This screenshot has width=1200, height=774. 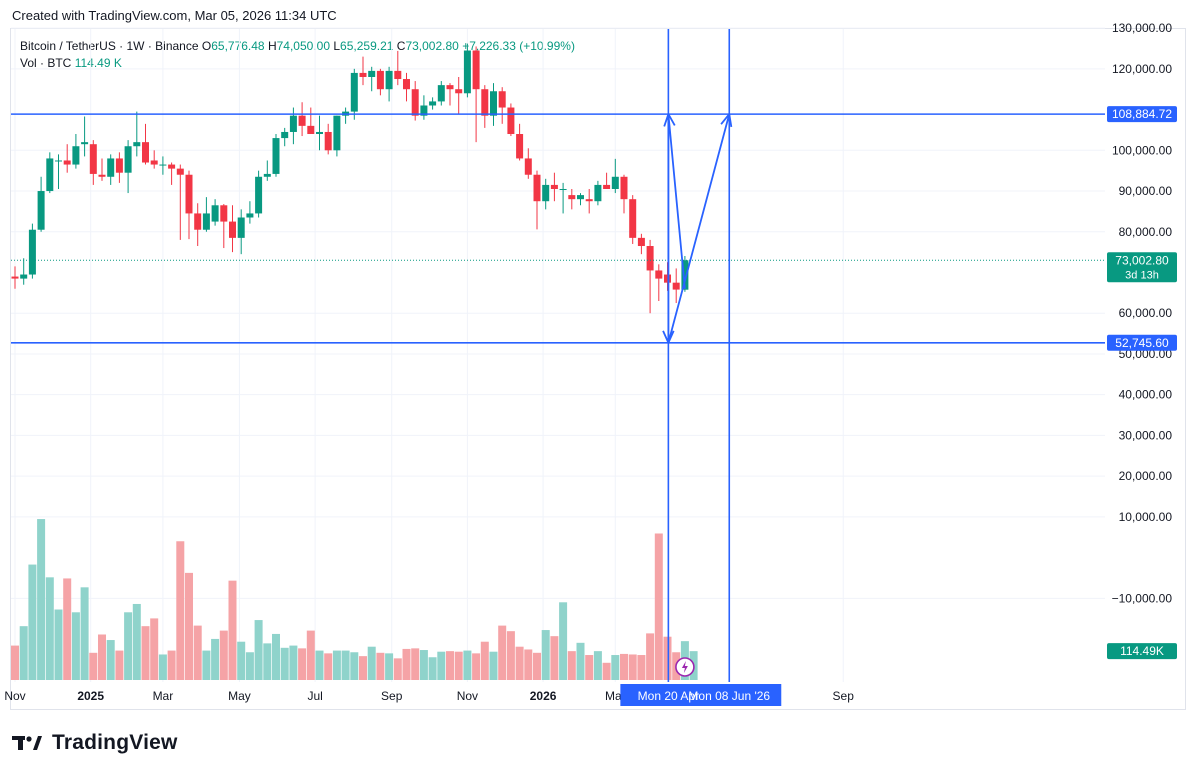 What do you see at coordinates (297, 63) in the screenshot?
I see `legend-volume-row: Vol · BTC 114.49 K` at bounding box center [297, 63].